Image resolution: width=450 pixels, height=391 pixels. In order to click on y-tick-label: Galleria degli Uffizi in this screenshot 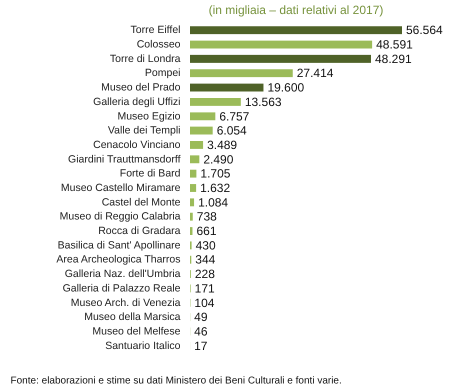, I will do `click(136, 102)`.